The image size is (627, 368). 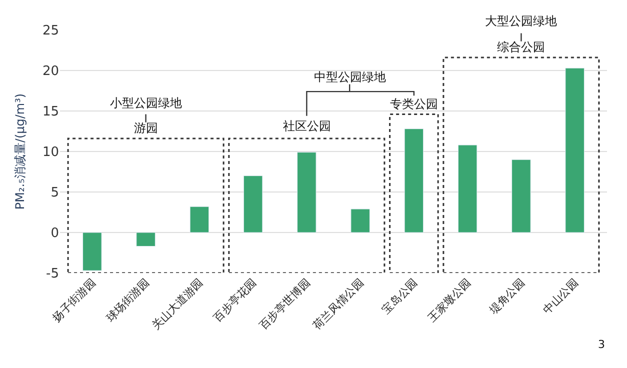 What do you see at coordinates (178, 304) in the screenshot?
I see `x-tick-label: 关山大道游园` at bounding box center [178, 304].